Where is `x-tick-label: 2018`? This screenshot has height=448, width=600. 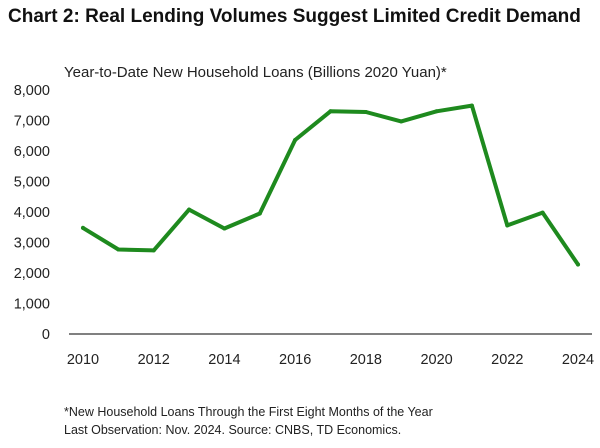
x-tick-label: 2018 is located at coordinates (366, 360).